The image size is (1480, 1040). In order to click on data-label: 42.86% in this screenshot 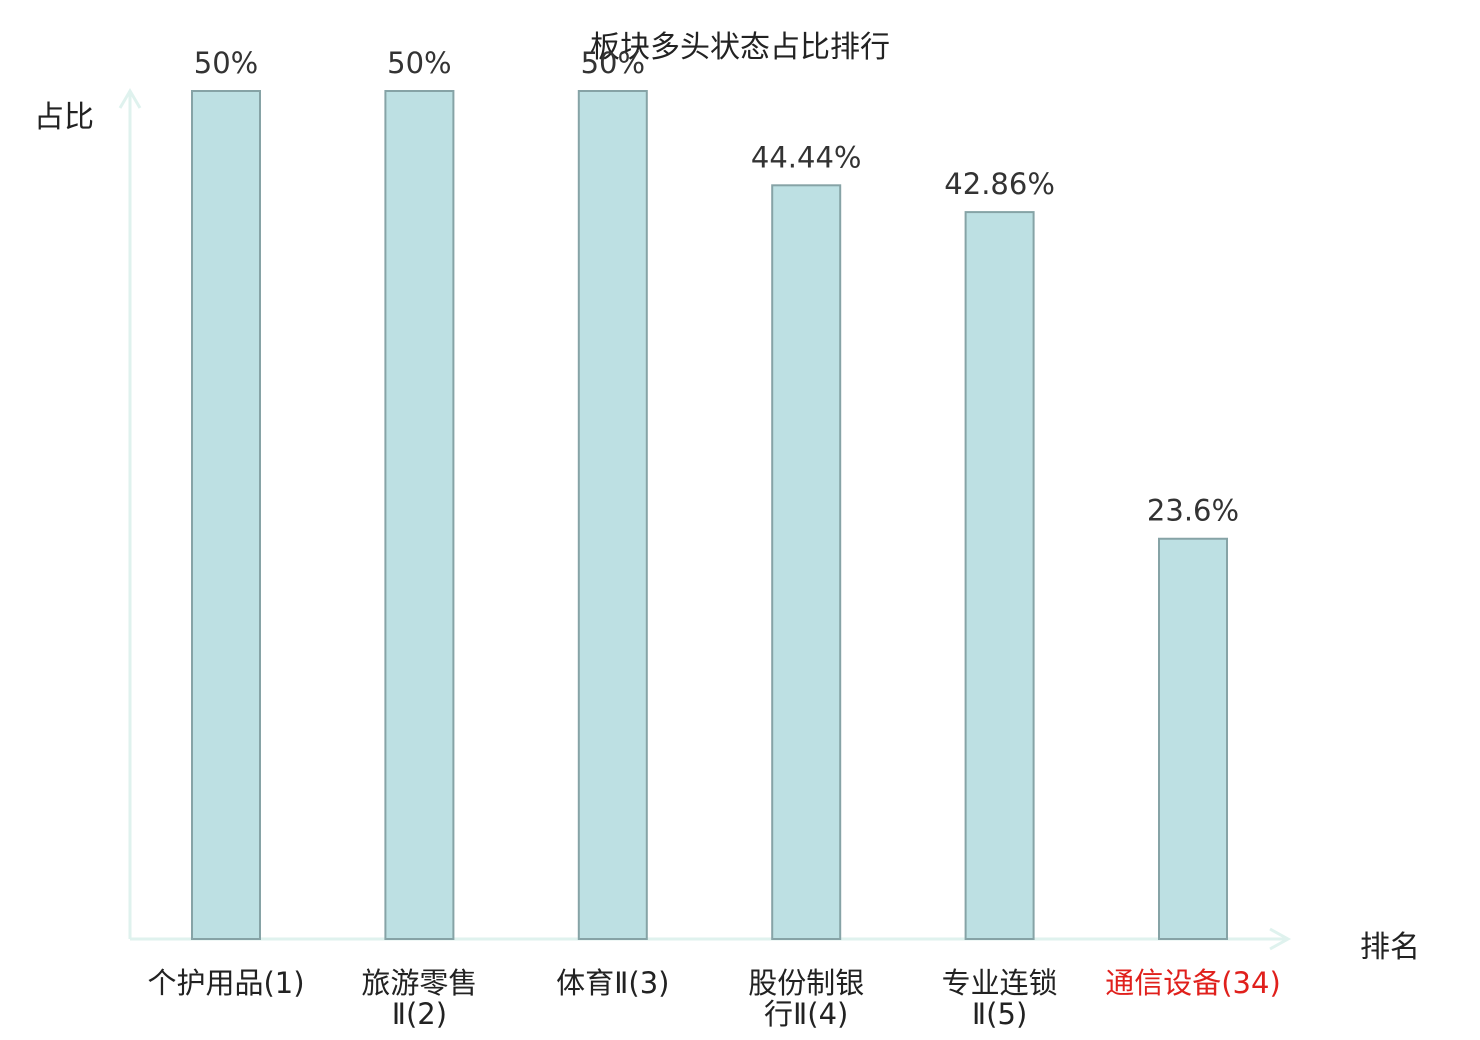, I will do `click(999, 184)`.